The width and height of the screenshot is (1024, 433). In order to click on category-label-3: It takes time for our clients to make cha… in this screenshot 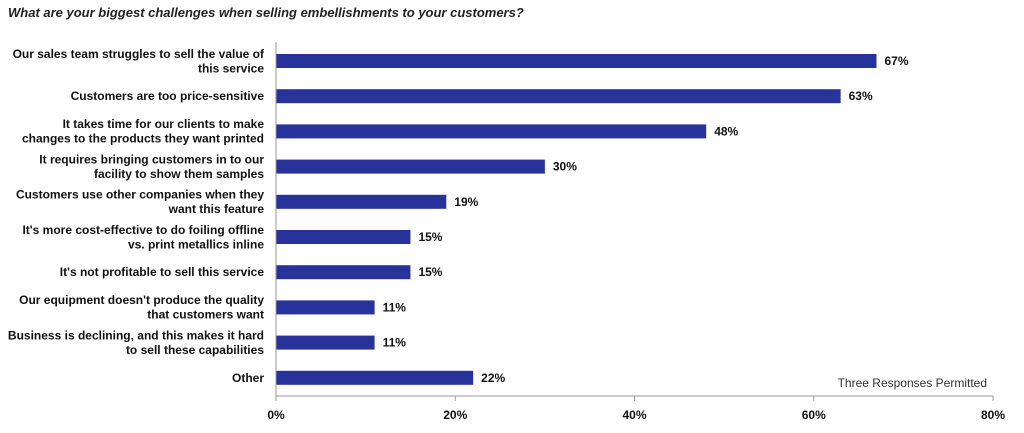, I will do `click(143, 131)`.